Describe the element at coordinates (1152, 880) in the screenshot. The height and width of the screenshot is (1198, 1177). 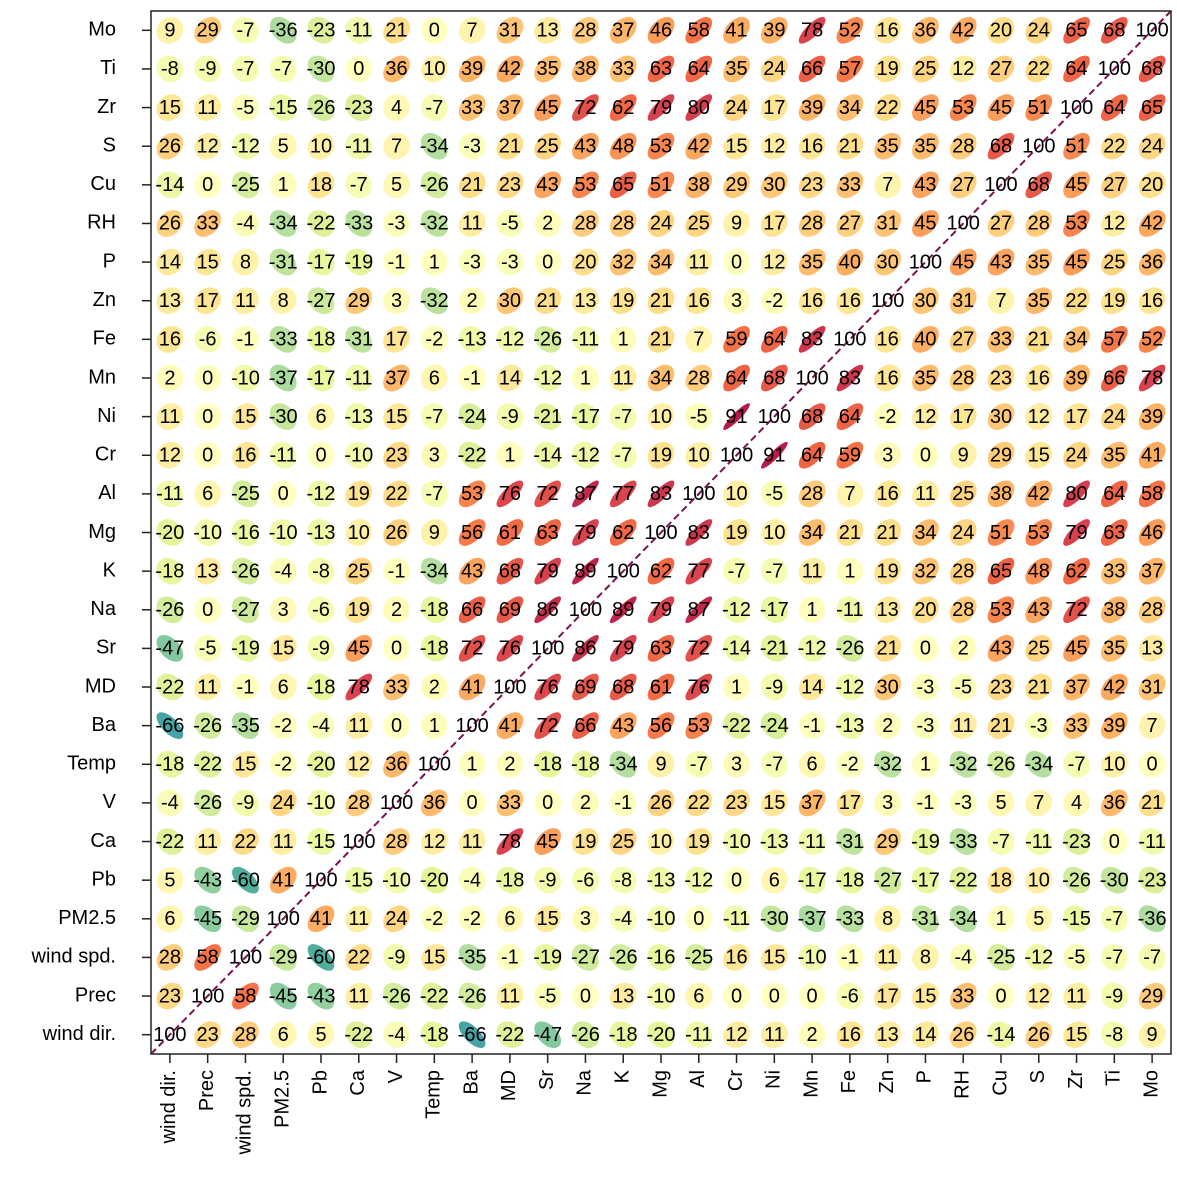
I see `corr-value: -23` at that location.